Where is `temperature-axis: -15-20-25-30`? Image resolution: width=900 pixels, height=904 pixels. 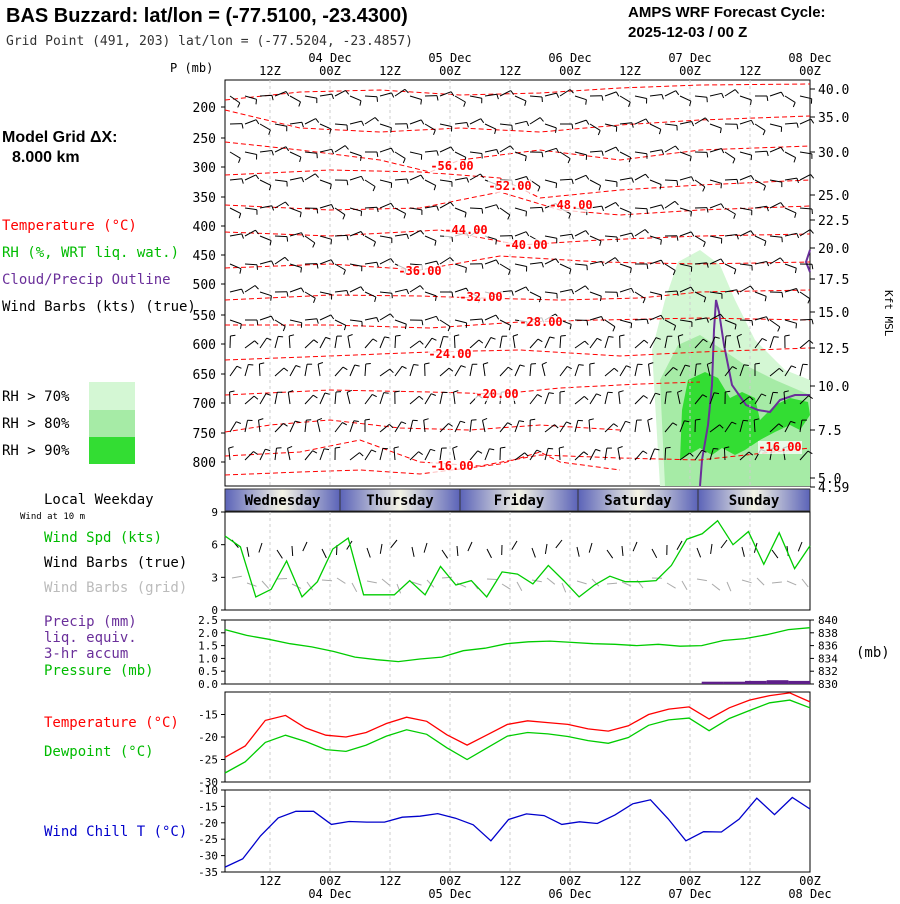 temperature-axis: -15-20-25-30 is located at coordinates (211, 749).